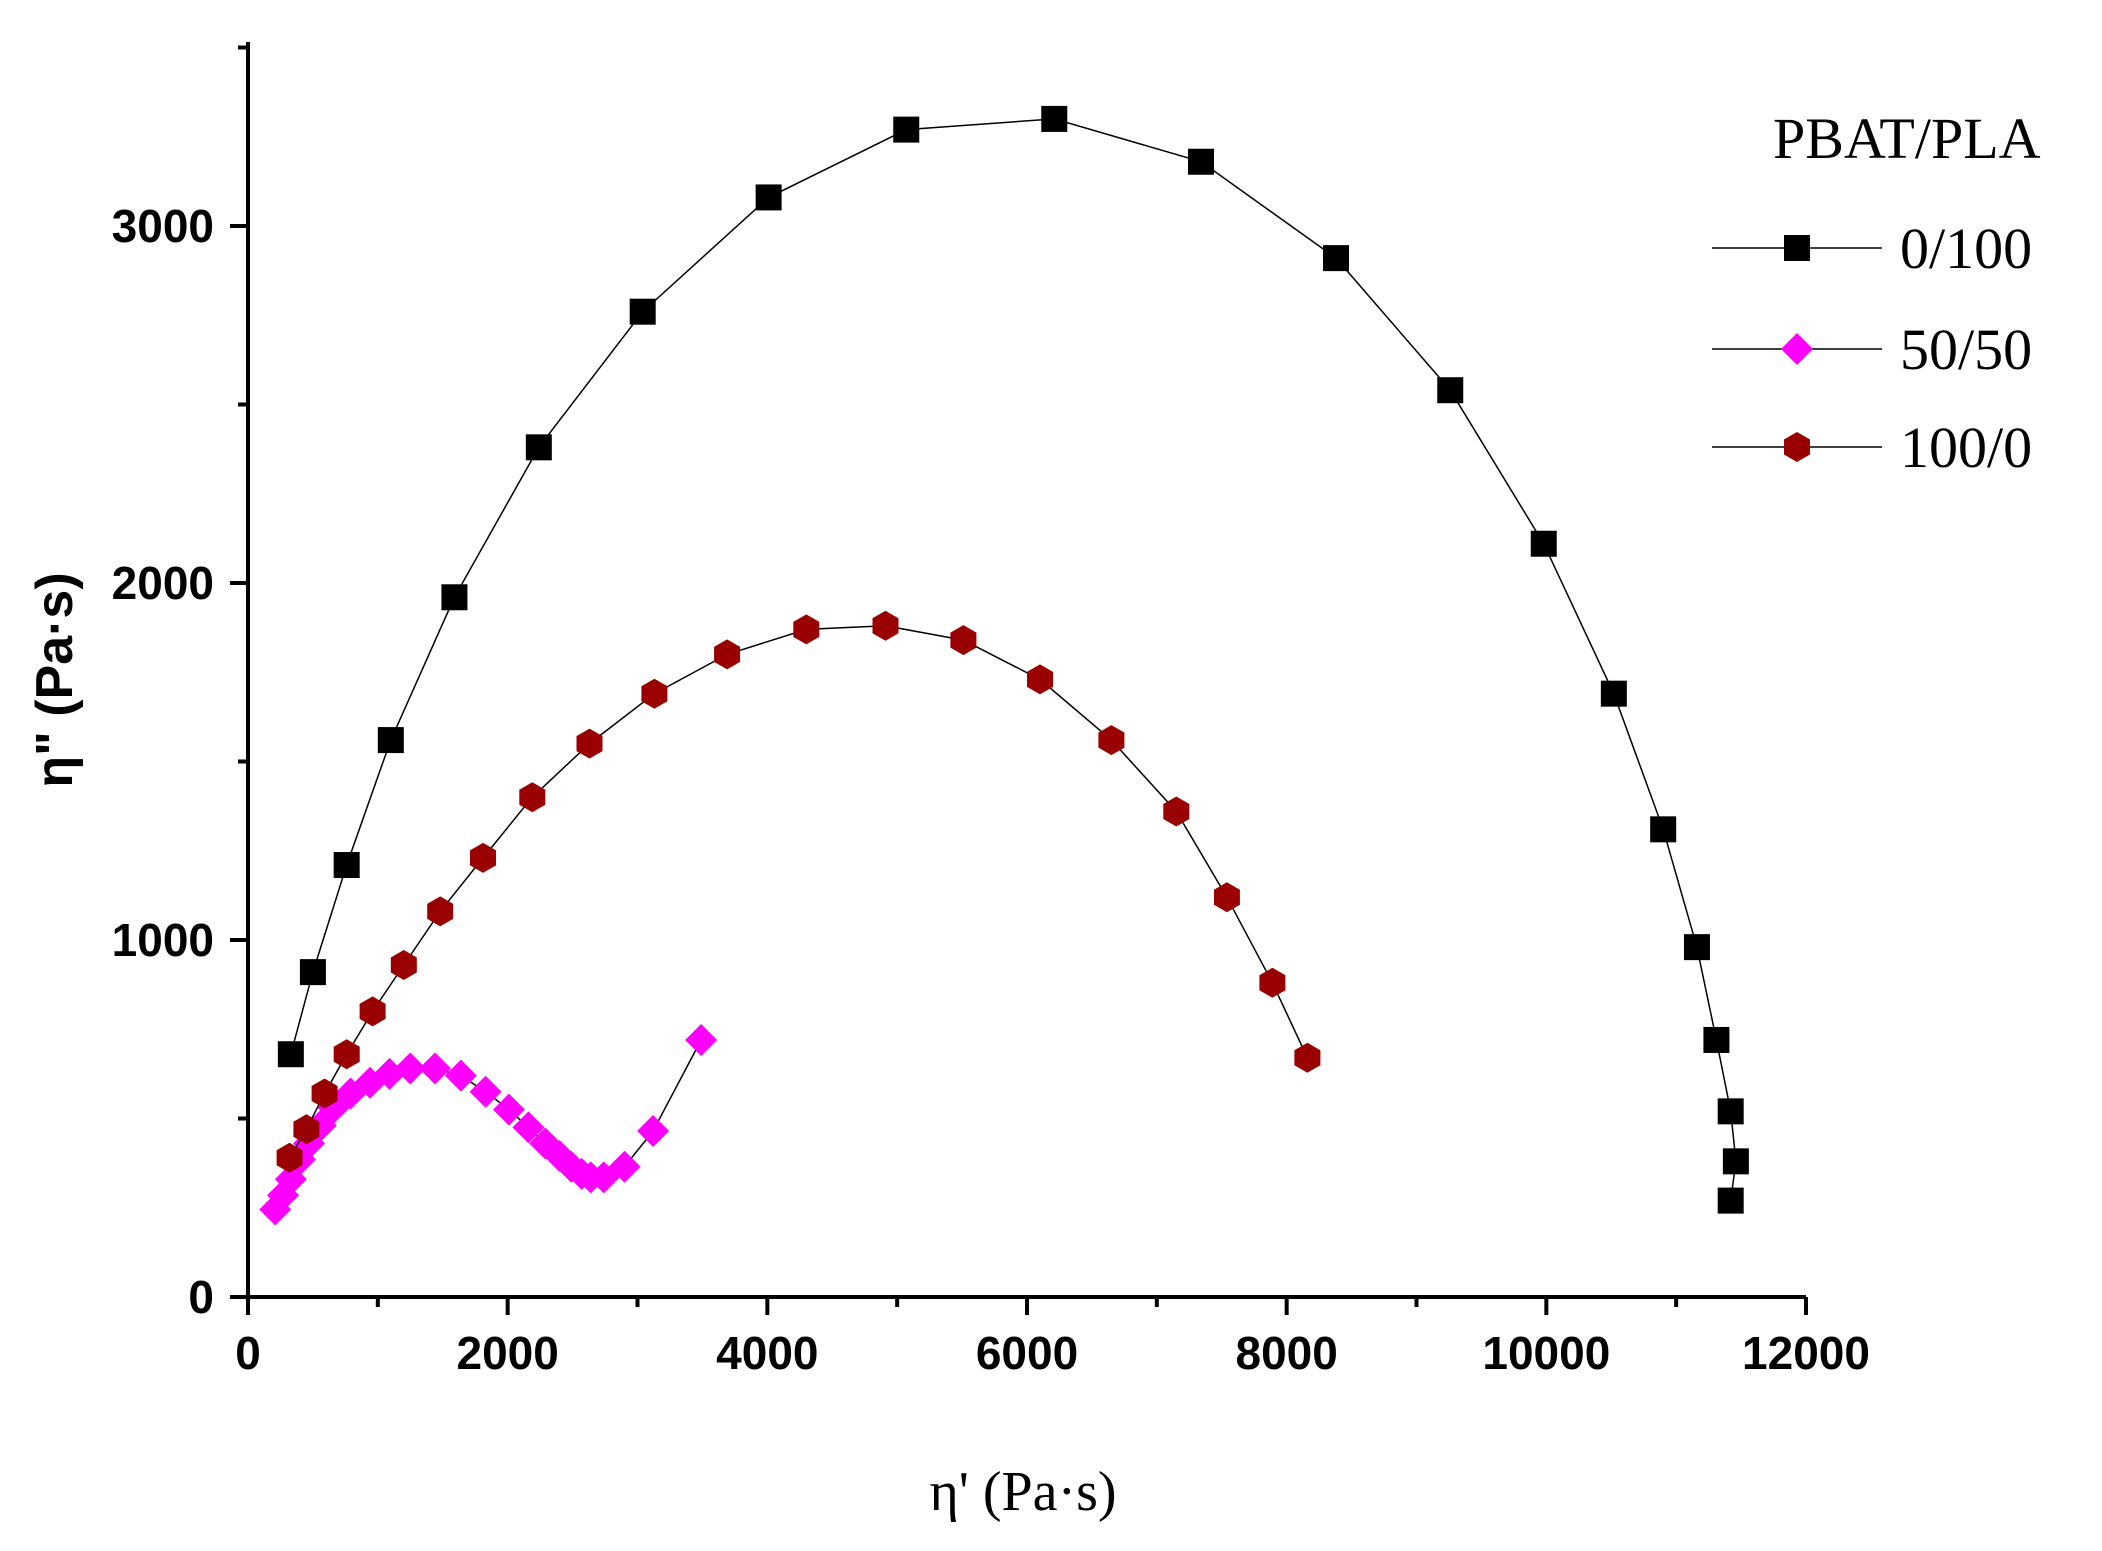  What do you see at coordinates (1966, 349) in the screenshot?
I see `legend-label: 50/50` at bounding box center [1966, 349].